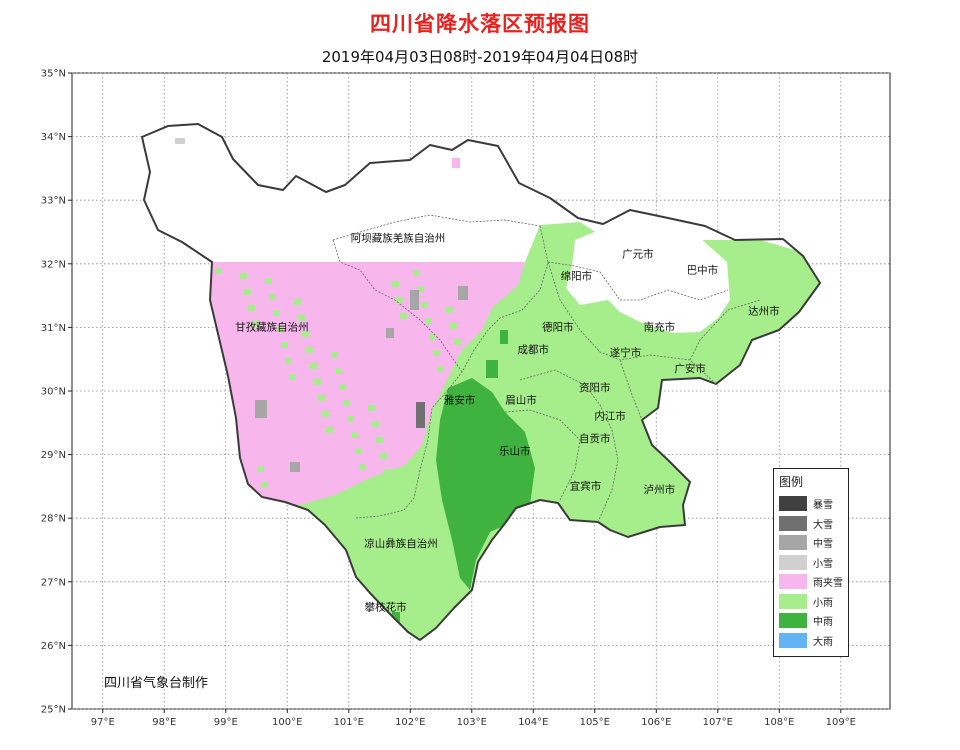 The image size is (960, 750). What do you see at coordinates (504, 337) in the screenshot?
I see `moderate-rain-cell` at bounding box center [504, 337].